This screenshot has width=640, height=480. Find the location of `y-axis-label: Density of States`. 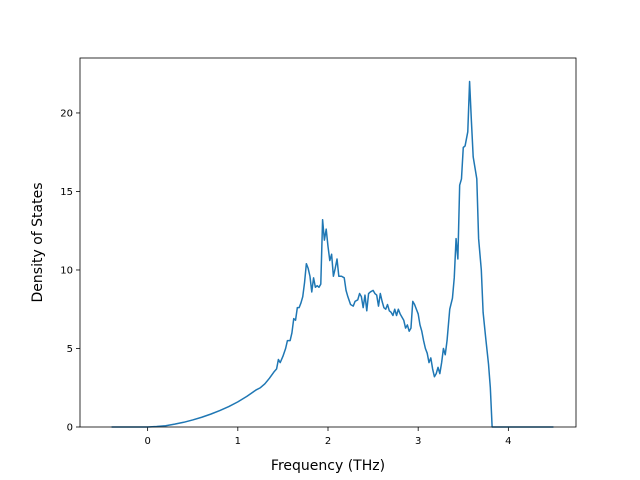

y-axis-label: Density of States is located at coordinates (38, 243).